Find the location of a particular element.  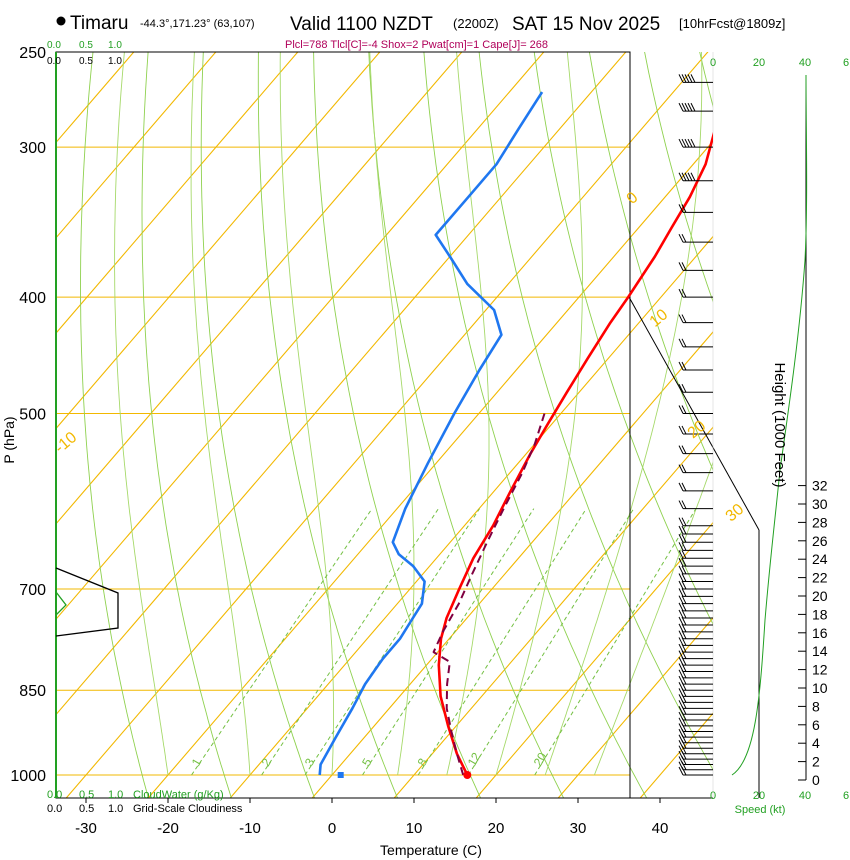

height-tick-label: 22 is located at coordinates (820, 578).